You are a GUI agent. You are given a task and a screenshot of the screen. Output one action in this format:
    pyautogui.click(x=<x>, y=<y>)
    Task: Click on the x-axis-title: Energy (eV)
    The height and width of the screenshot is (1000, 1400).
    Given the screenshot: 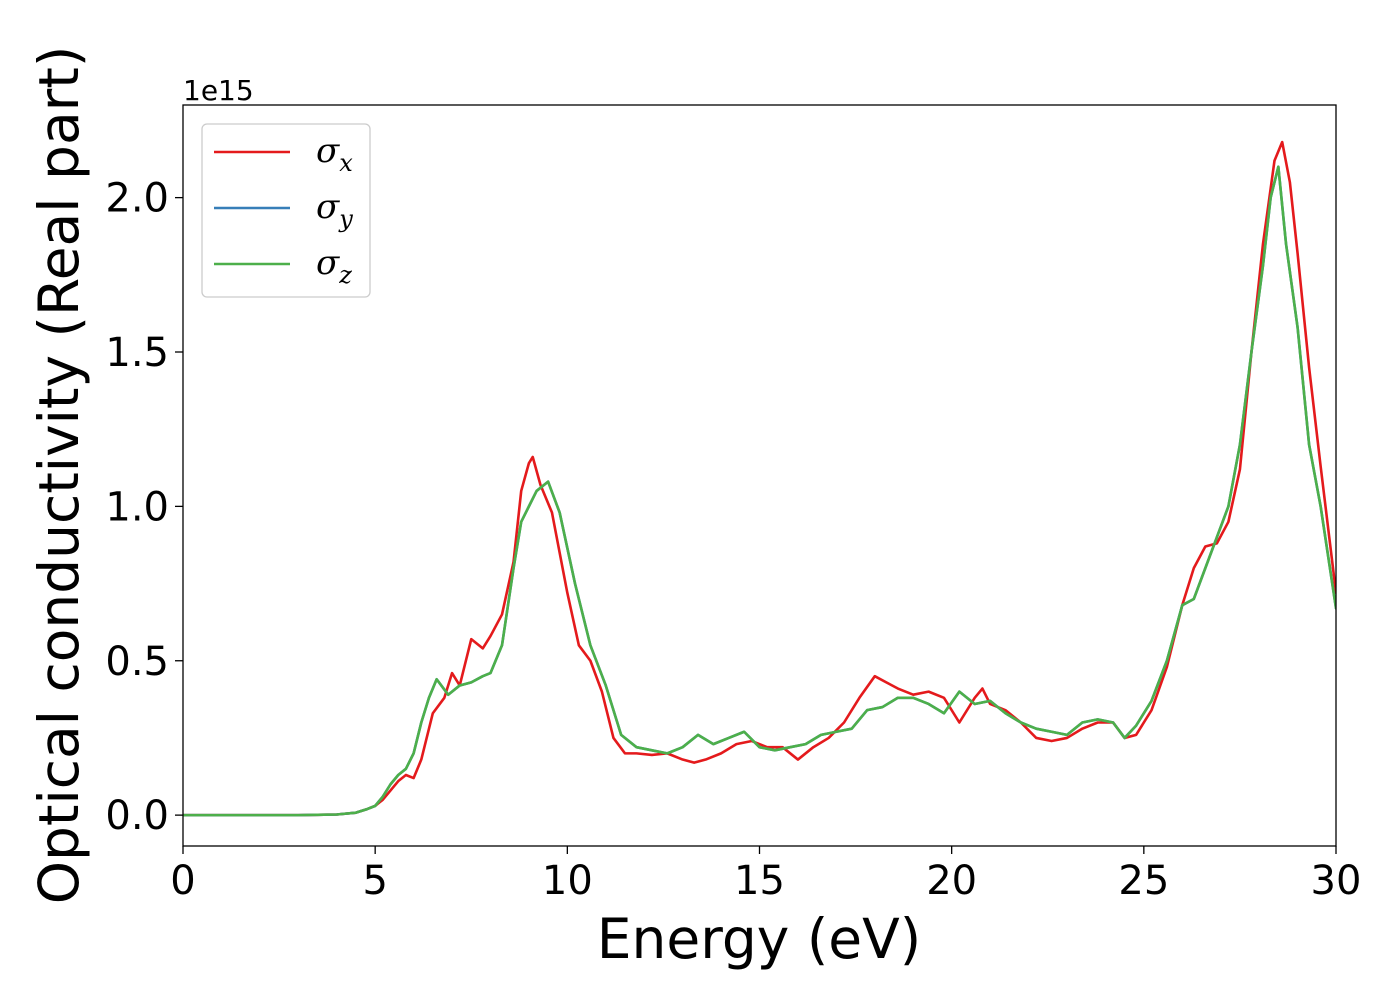 What is the action you would take?
    pyautogui.click(x=759, y=939)
    